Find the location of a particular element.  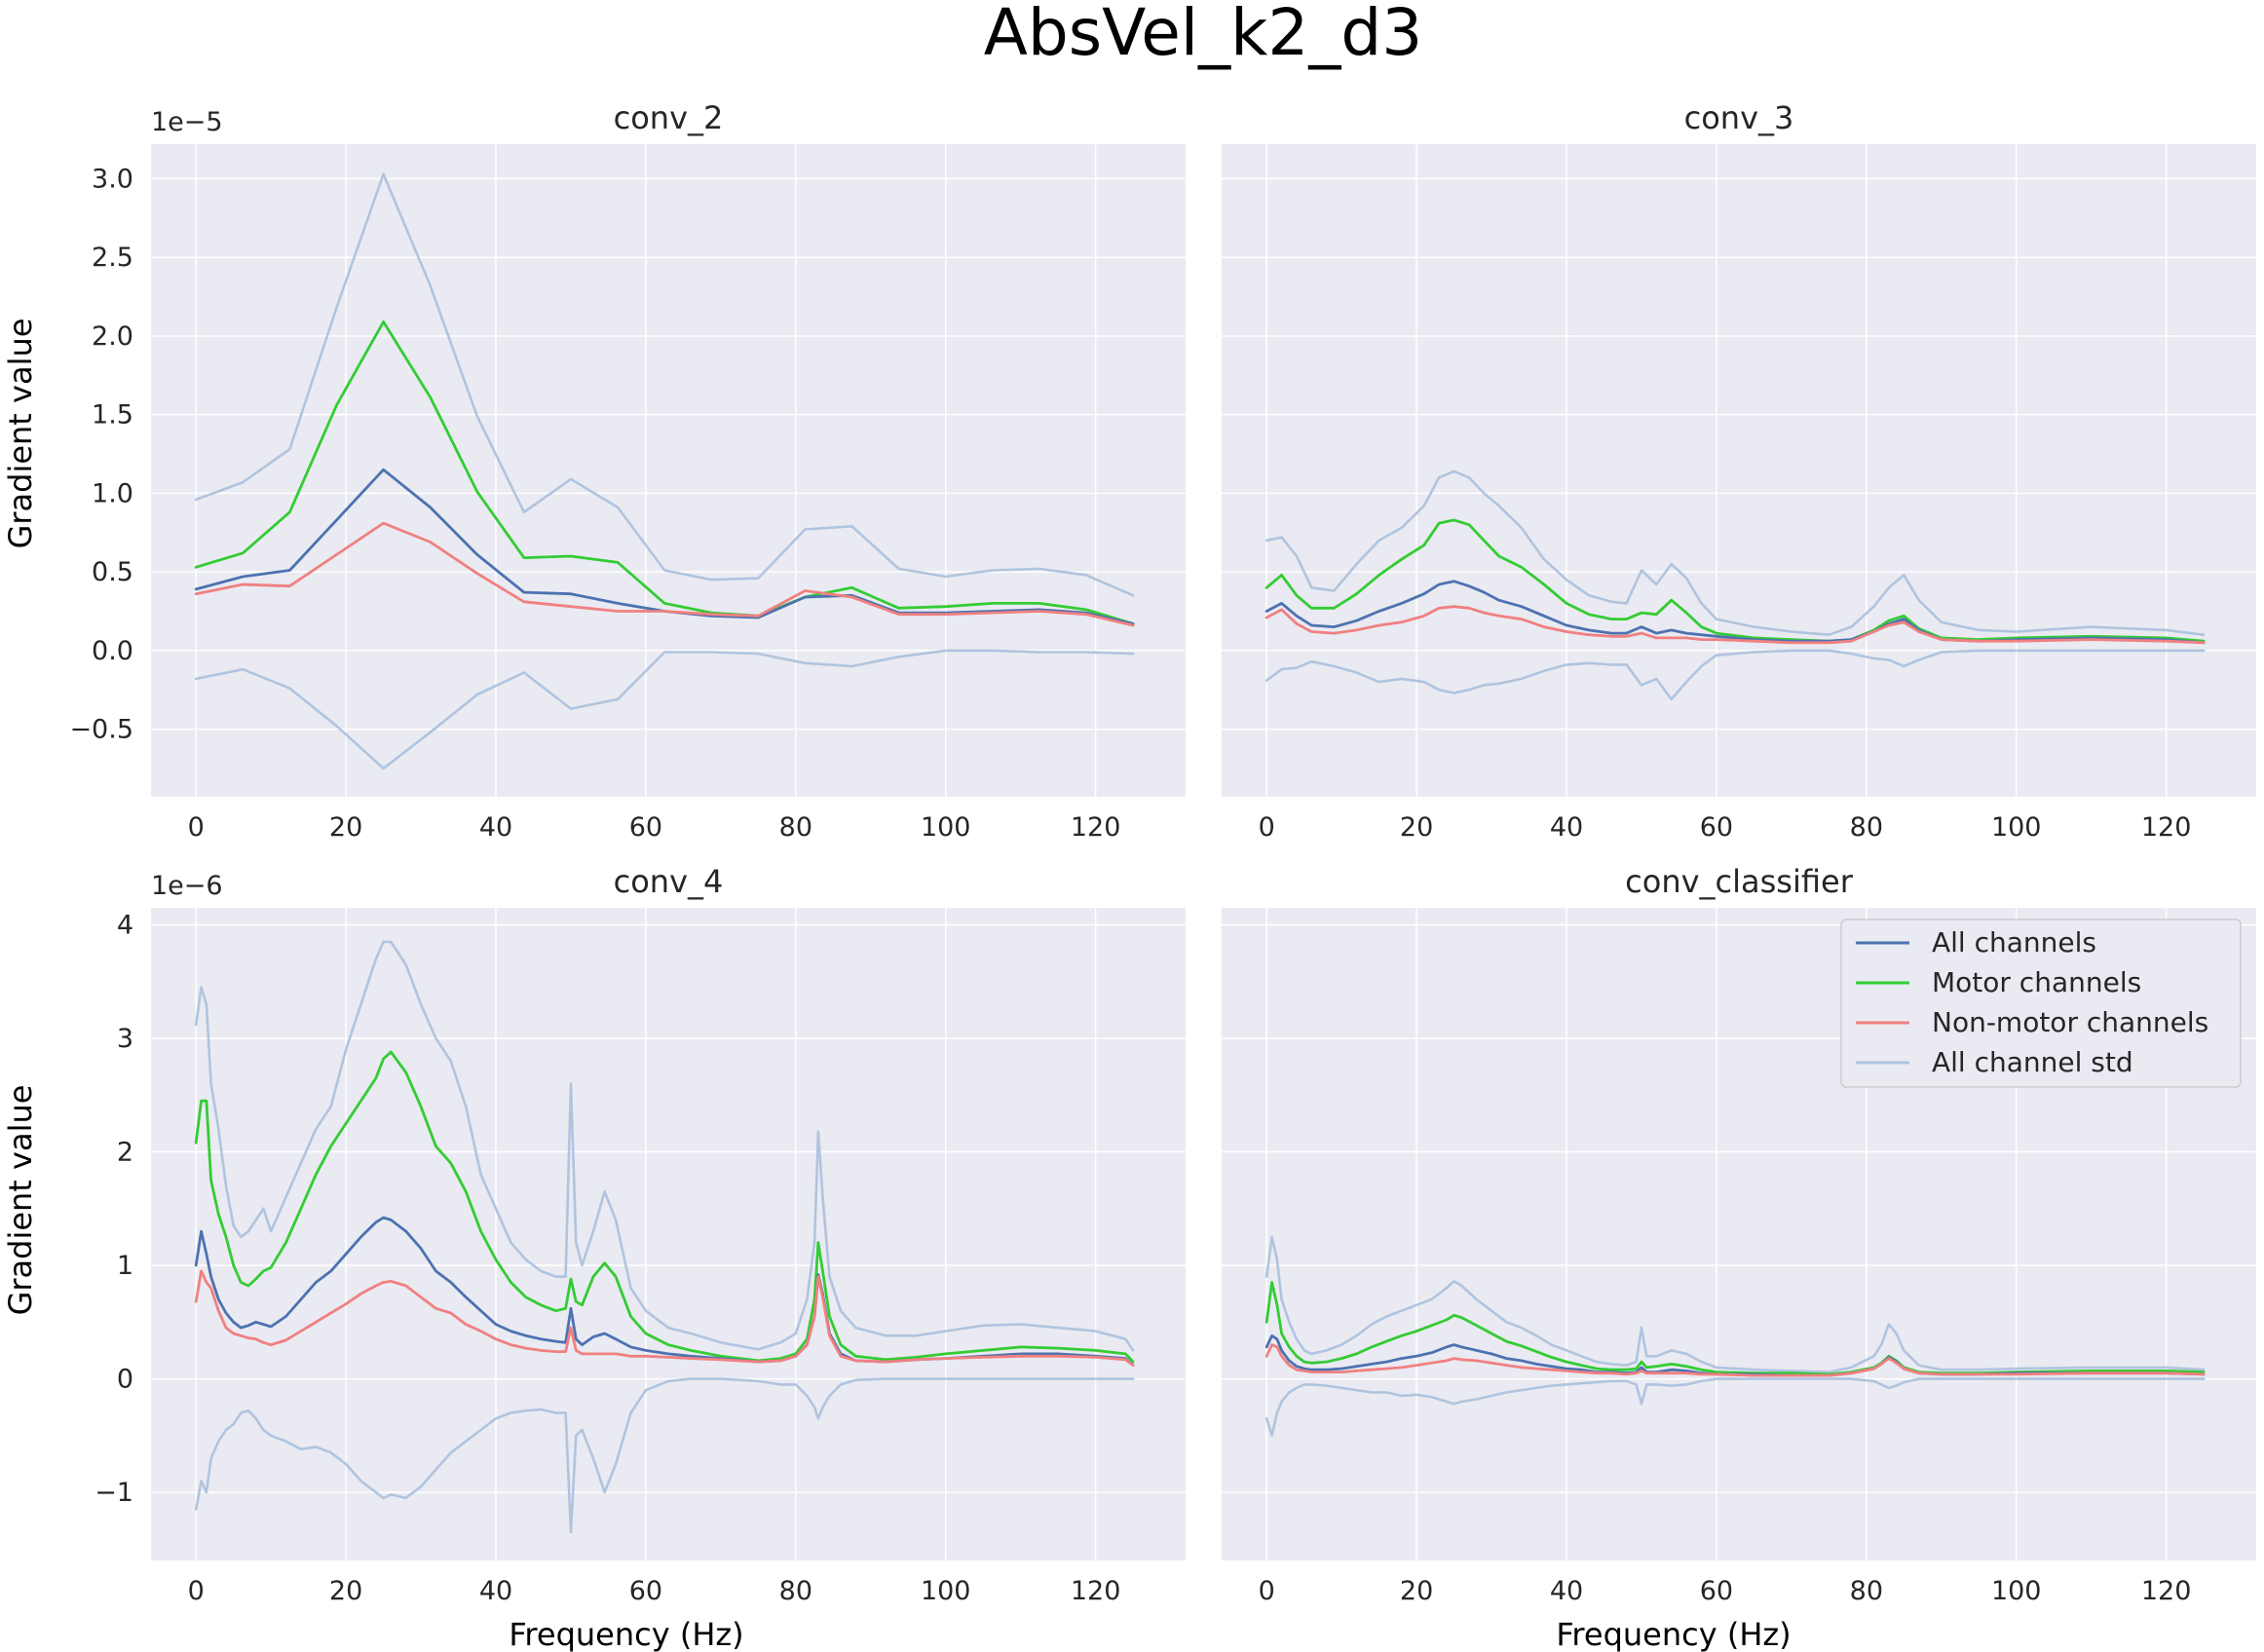

y-tick-label: −1 is located at coordinates (113, 1493).